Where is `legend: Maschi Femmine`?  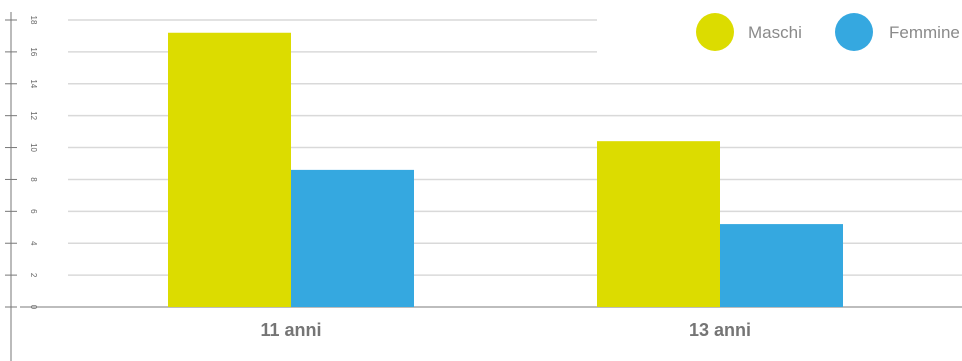 legend: Maschi Femmine is located at coordinates (828, 32).